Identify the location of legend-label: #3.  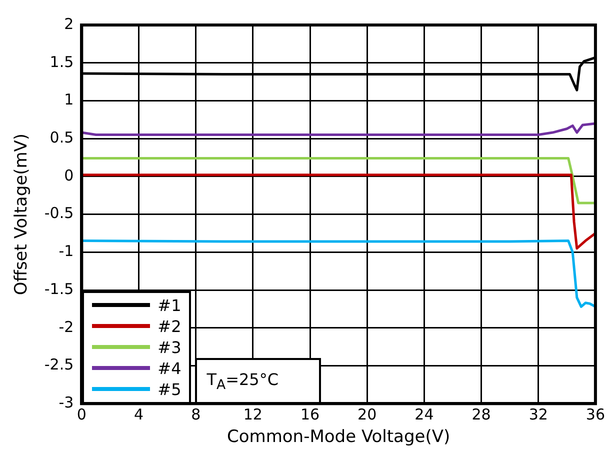
(170, 347).